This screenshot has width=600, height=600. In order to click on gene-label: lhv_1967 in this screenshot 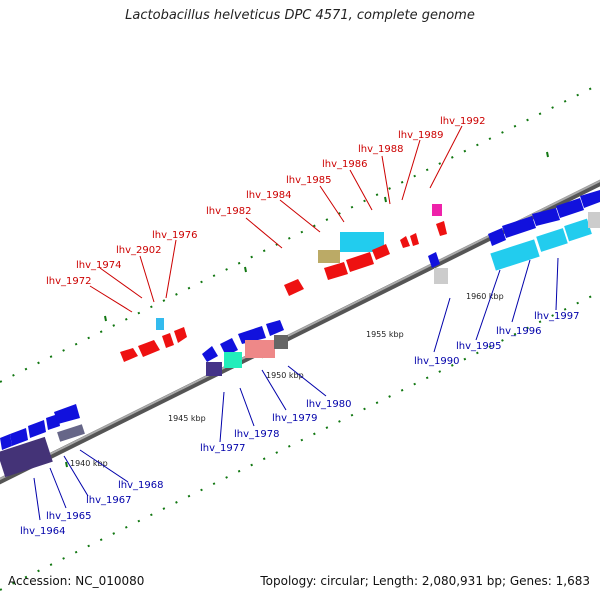, I will do `click(108, 500)`.